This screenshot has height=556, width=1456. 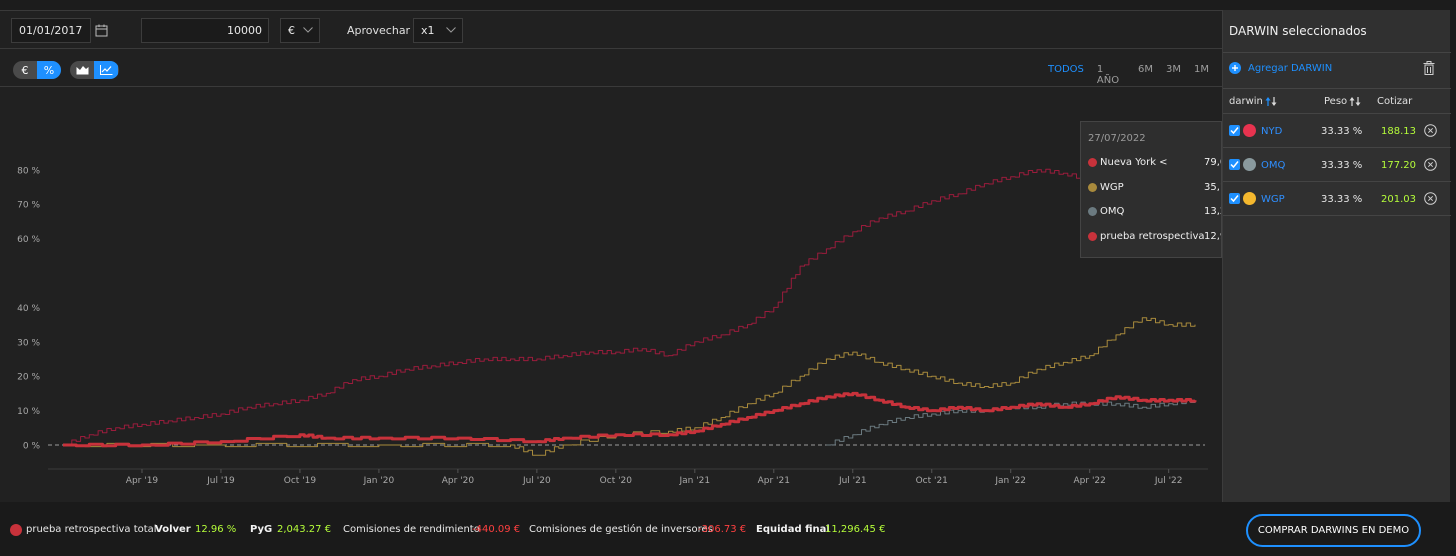 What do you see at coordinates (1273, 165) in the screenshot?
I see `darwin-code-link: OMQ` at bounding box center [1273, 165].